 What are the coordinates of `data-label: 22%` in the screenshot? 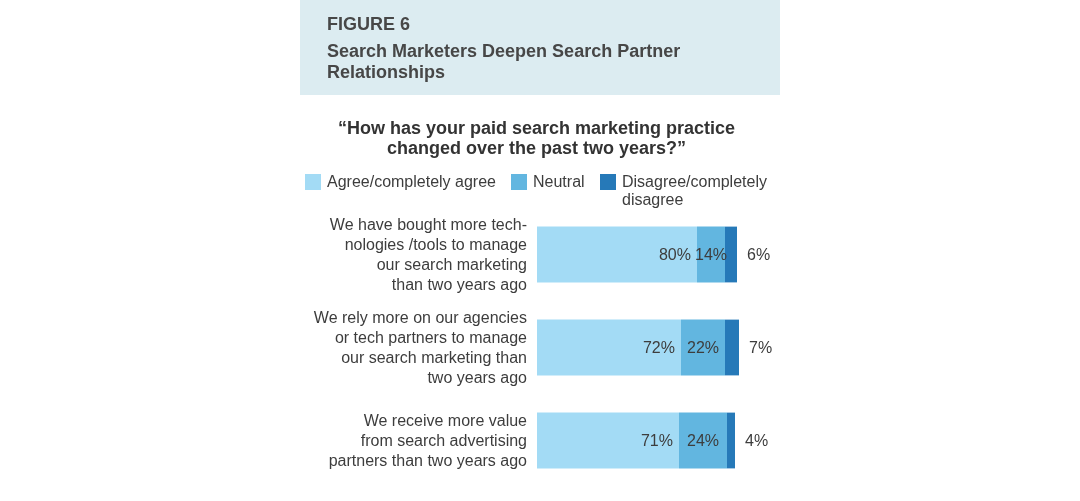 It's located at (703, 347).